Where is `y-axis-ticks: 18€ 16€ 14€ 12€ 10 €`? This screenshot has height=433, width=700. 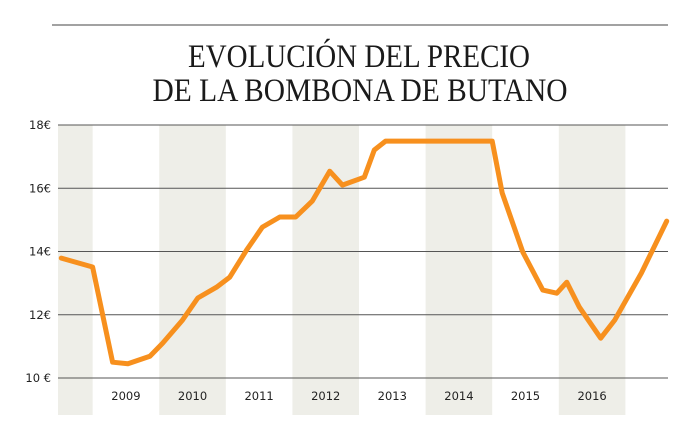 y-axis-ticks: 18€ 16€ 14€ 12€ 10 € is located at coordinates (38, 251).